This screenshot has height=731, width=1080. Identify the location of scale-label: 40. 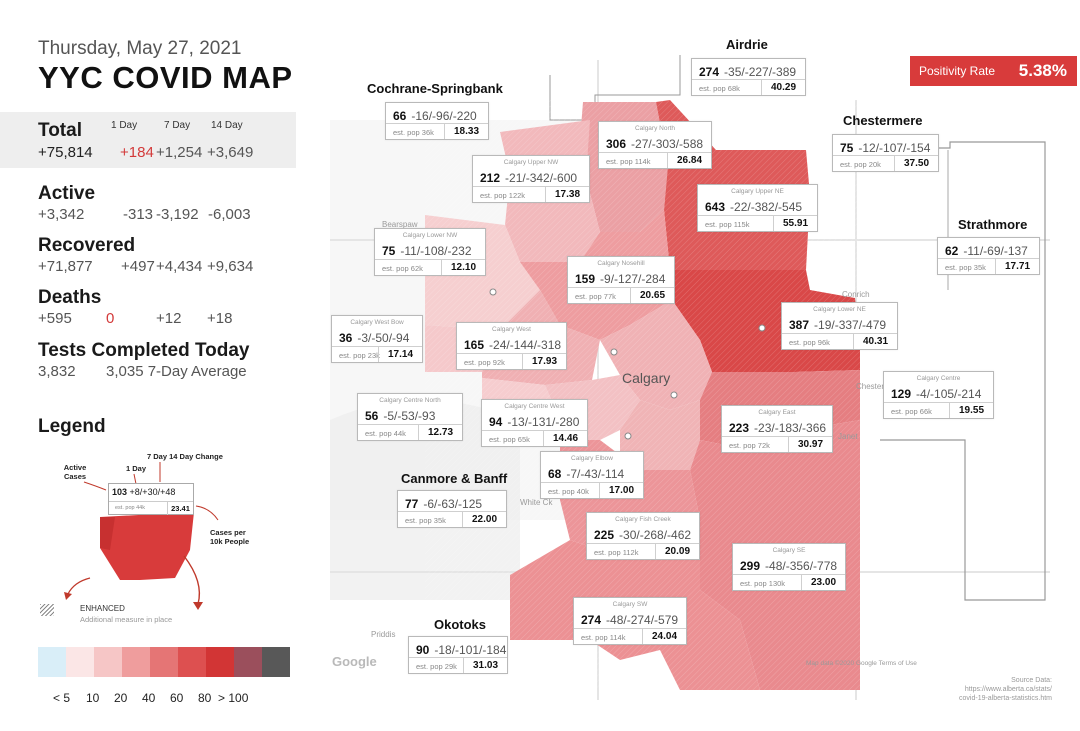
(149, 698).